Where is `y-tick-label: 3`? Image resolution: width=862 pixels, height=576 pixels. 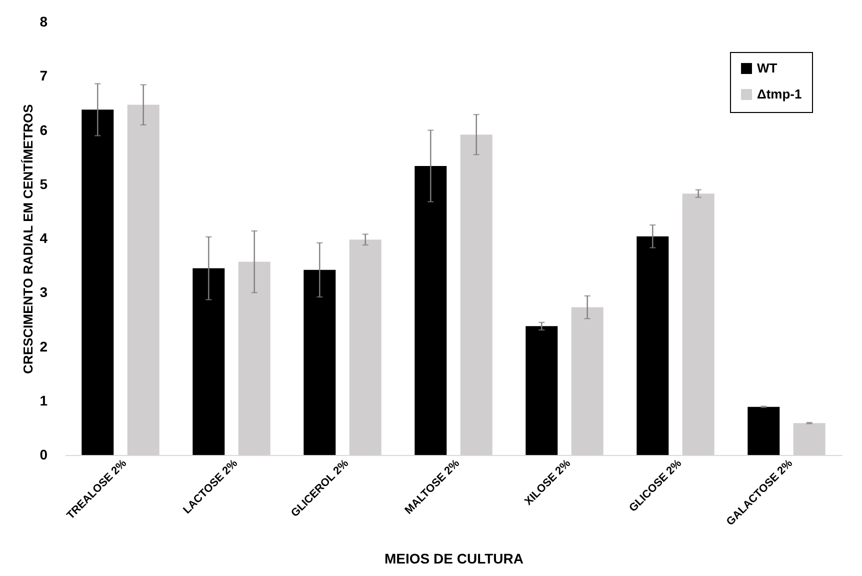
y-tick-label: 3 is located at coordinates (44, 292).